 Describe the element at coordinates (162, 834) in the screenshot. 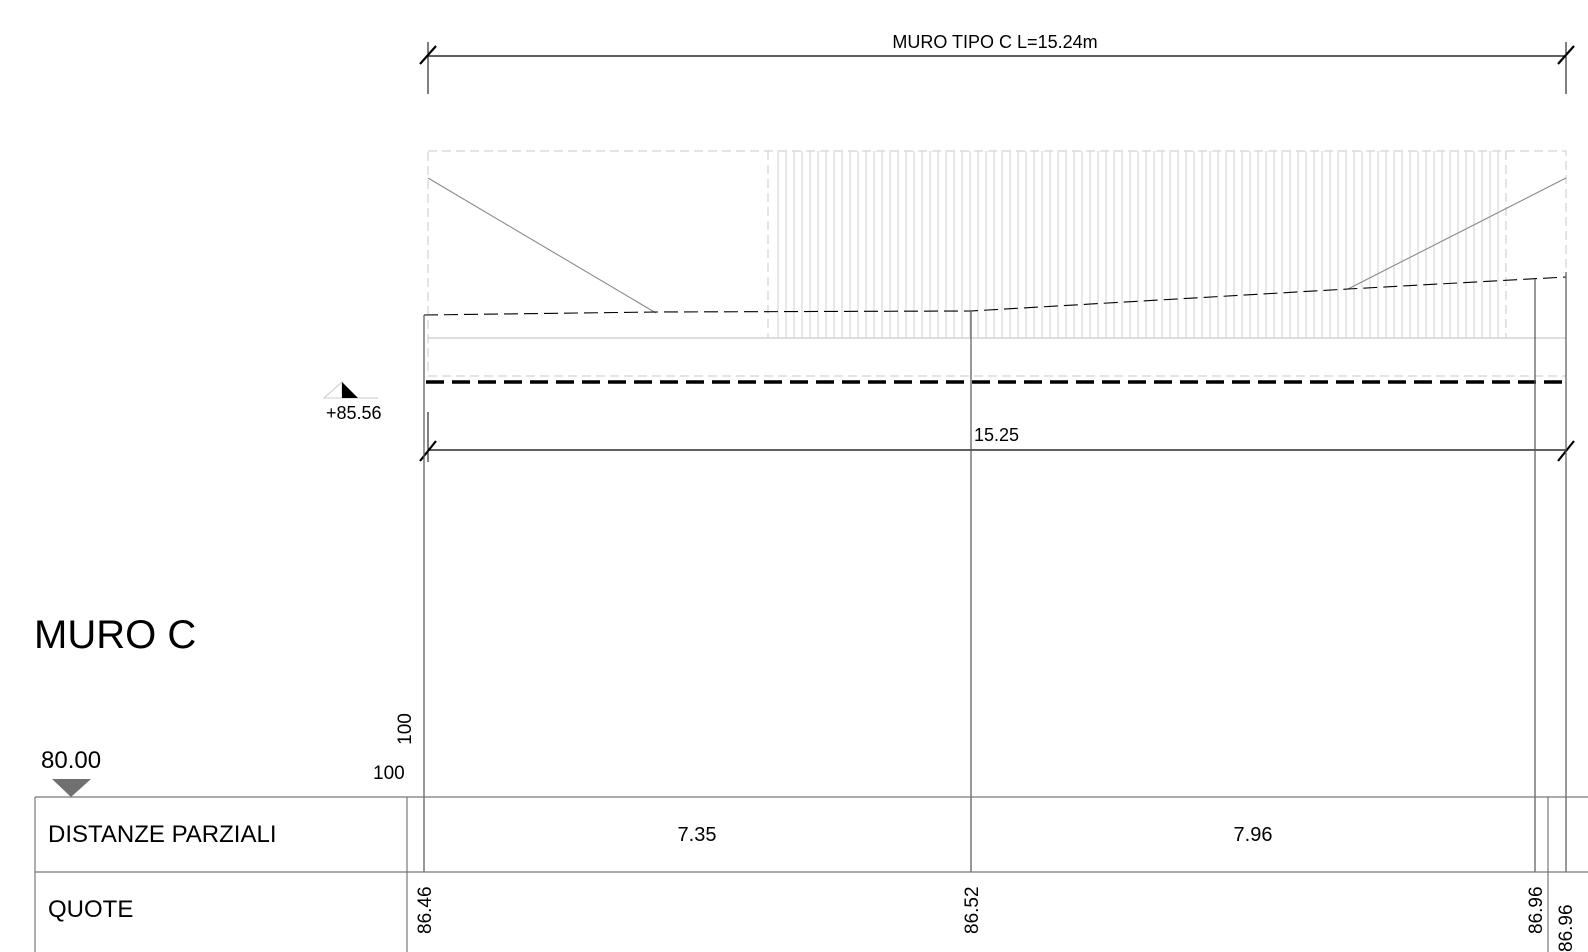

I see `row-label-distanze: DISTANZE PARZIALI` at that location.